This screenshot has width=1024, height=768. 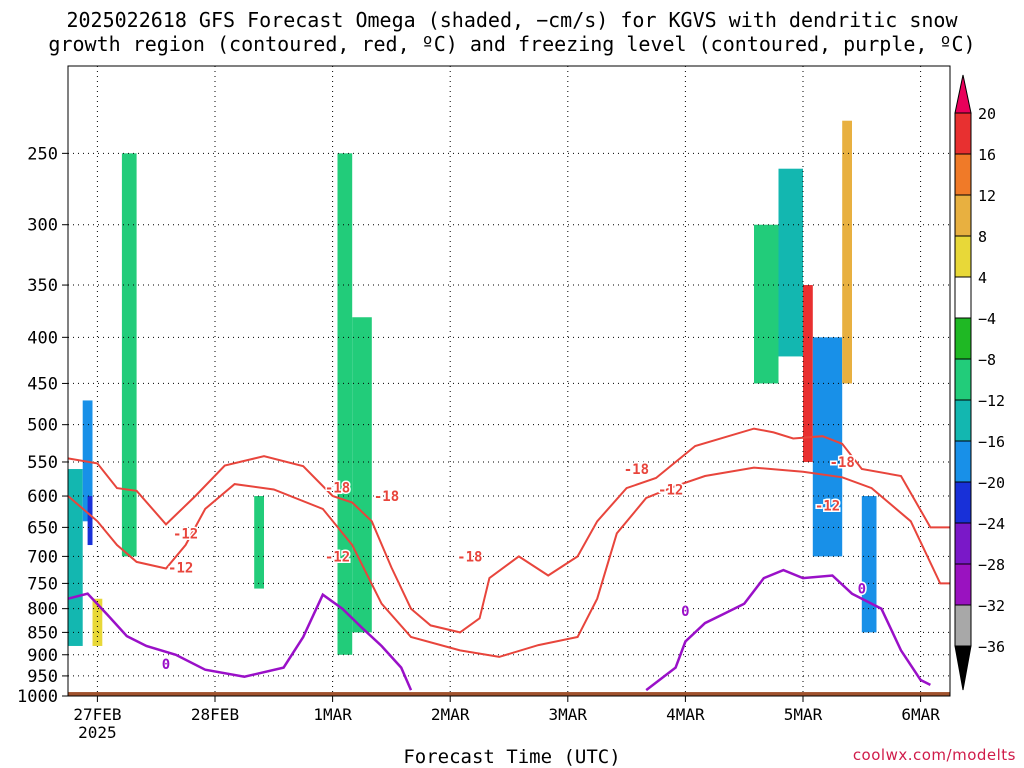 I want to click on colorbar-label-7: −12, so click(x=991, y=401).